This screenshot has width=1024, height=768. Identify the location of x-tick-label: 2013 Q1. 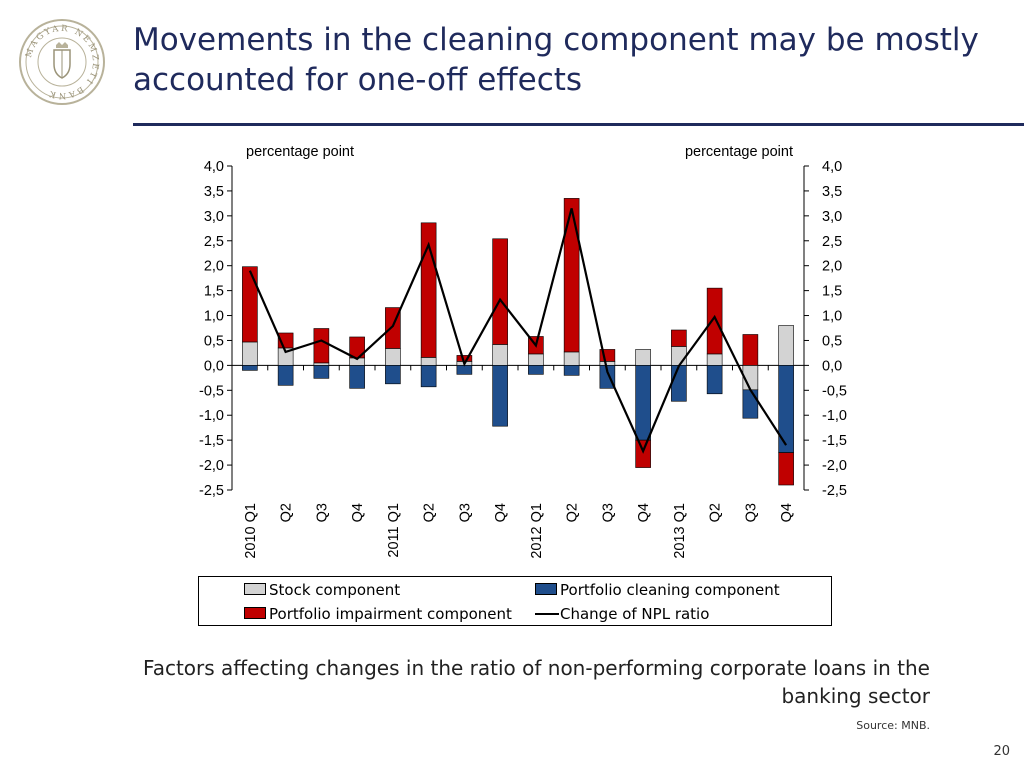
(680, 531).